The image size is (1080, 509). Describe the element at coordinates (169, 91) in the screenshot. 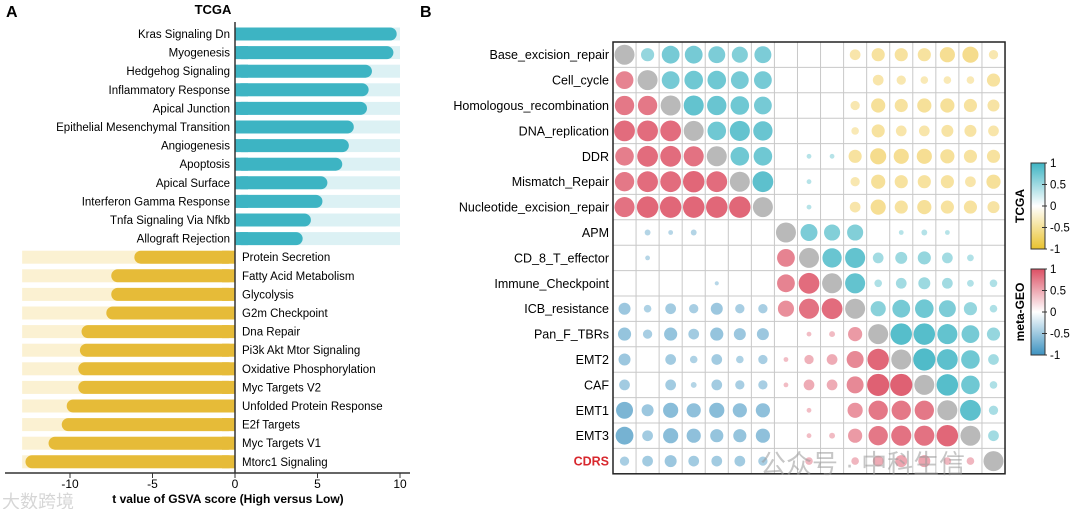

I see `bar-category-label: Inflammatory Response` at that location.